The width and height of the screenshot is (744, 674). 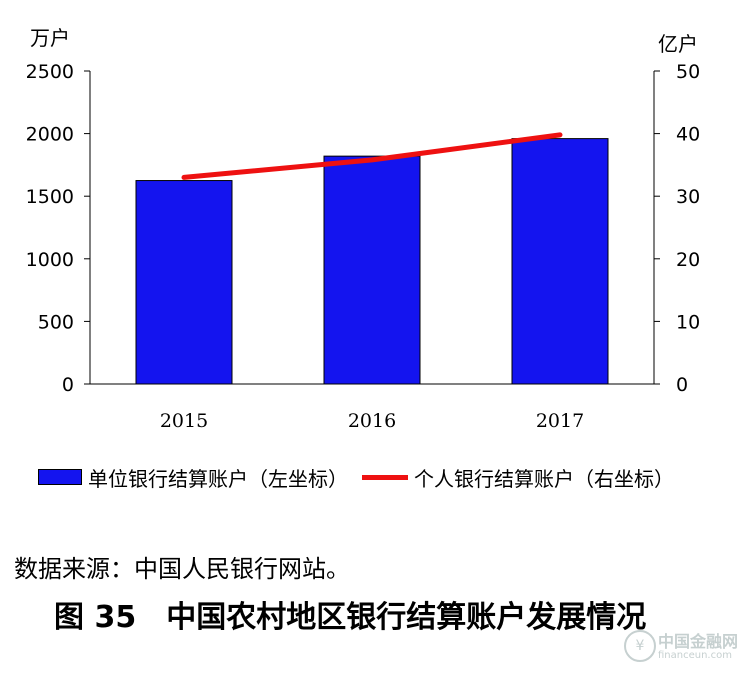 I want to click on right-axis-ticks: 0 10 20 30 40 50, so click(x=677, y=228).